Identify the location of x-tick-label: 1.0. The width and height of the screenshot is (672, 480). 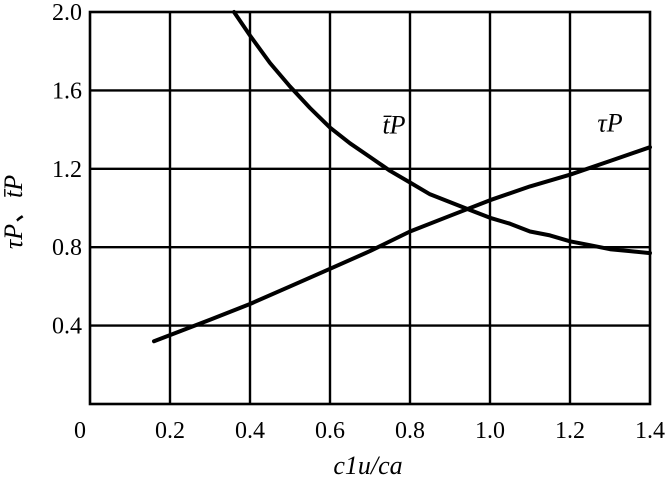
(490, 431).